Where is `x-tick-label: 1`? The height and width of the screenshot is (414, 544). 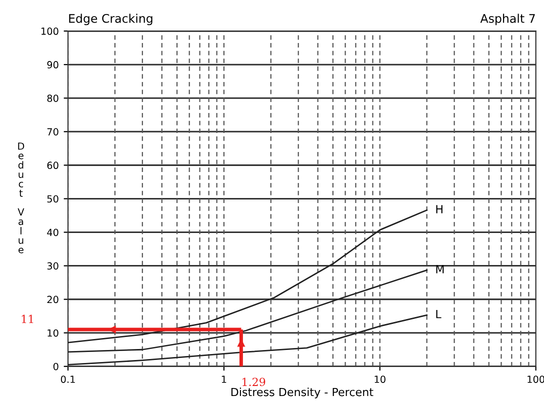 x-tick-label: 1 is located at coordinates (224, 379).